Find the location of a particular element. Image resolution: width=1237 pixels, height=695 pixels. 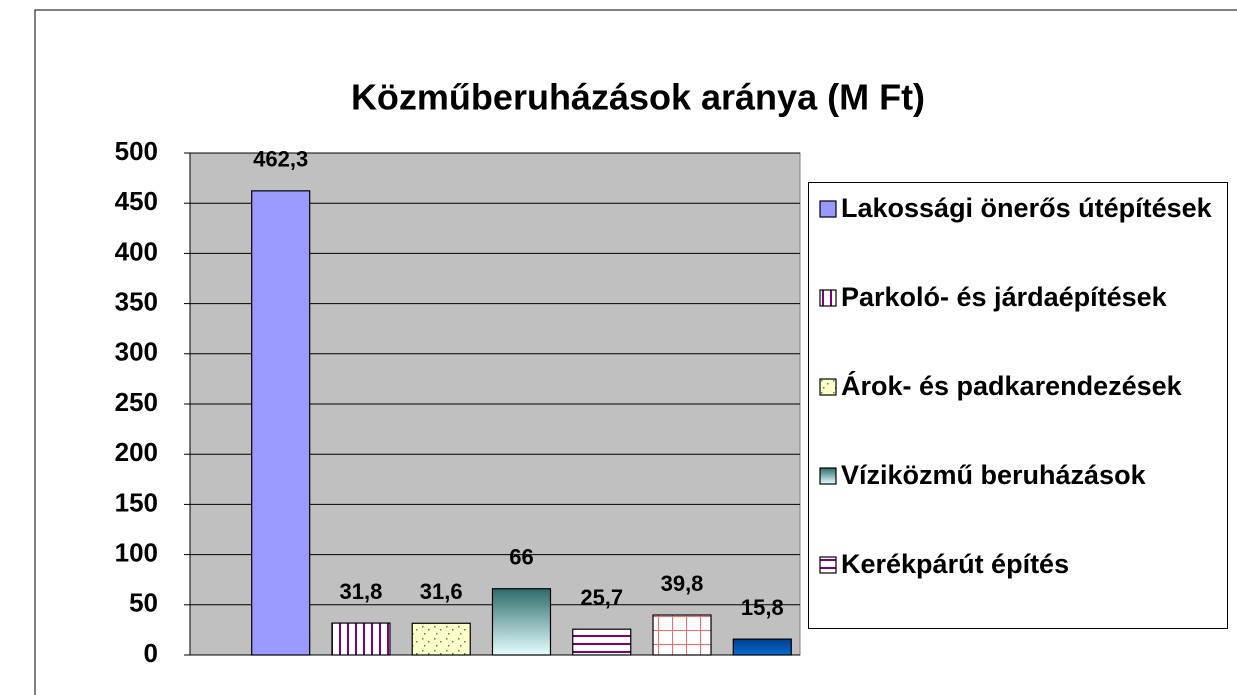

legend-label: Kerékpárút építés is located at coordinates (955, 564).